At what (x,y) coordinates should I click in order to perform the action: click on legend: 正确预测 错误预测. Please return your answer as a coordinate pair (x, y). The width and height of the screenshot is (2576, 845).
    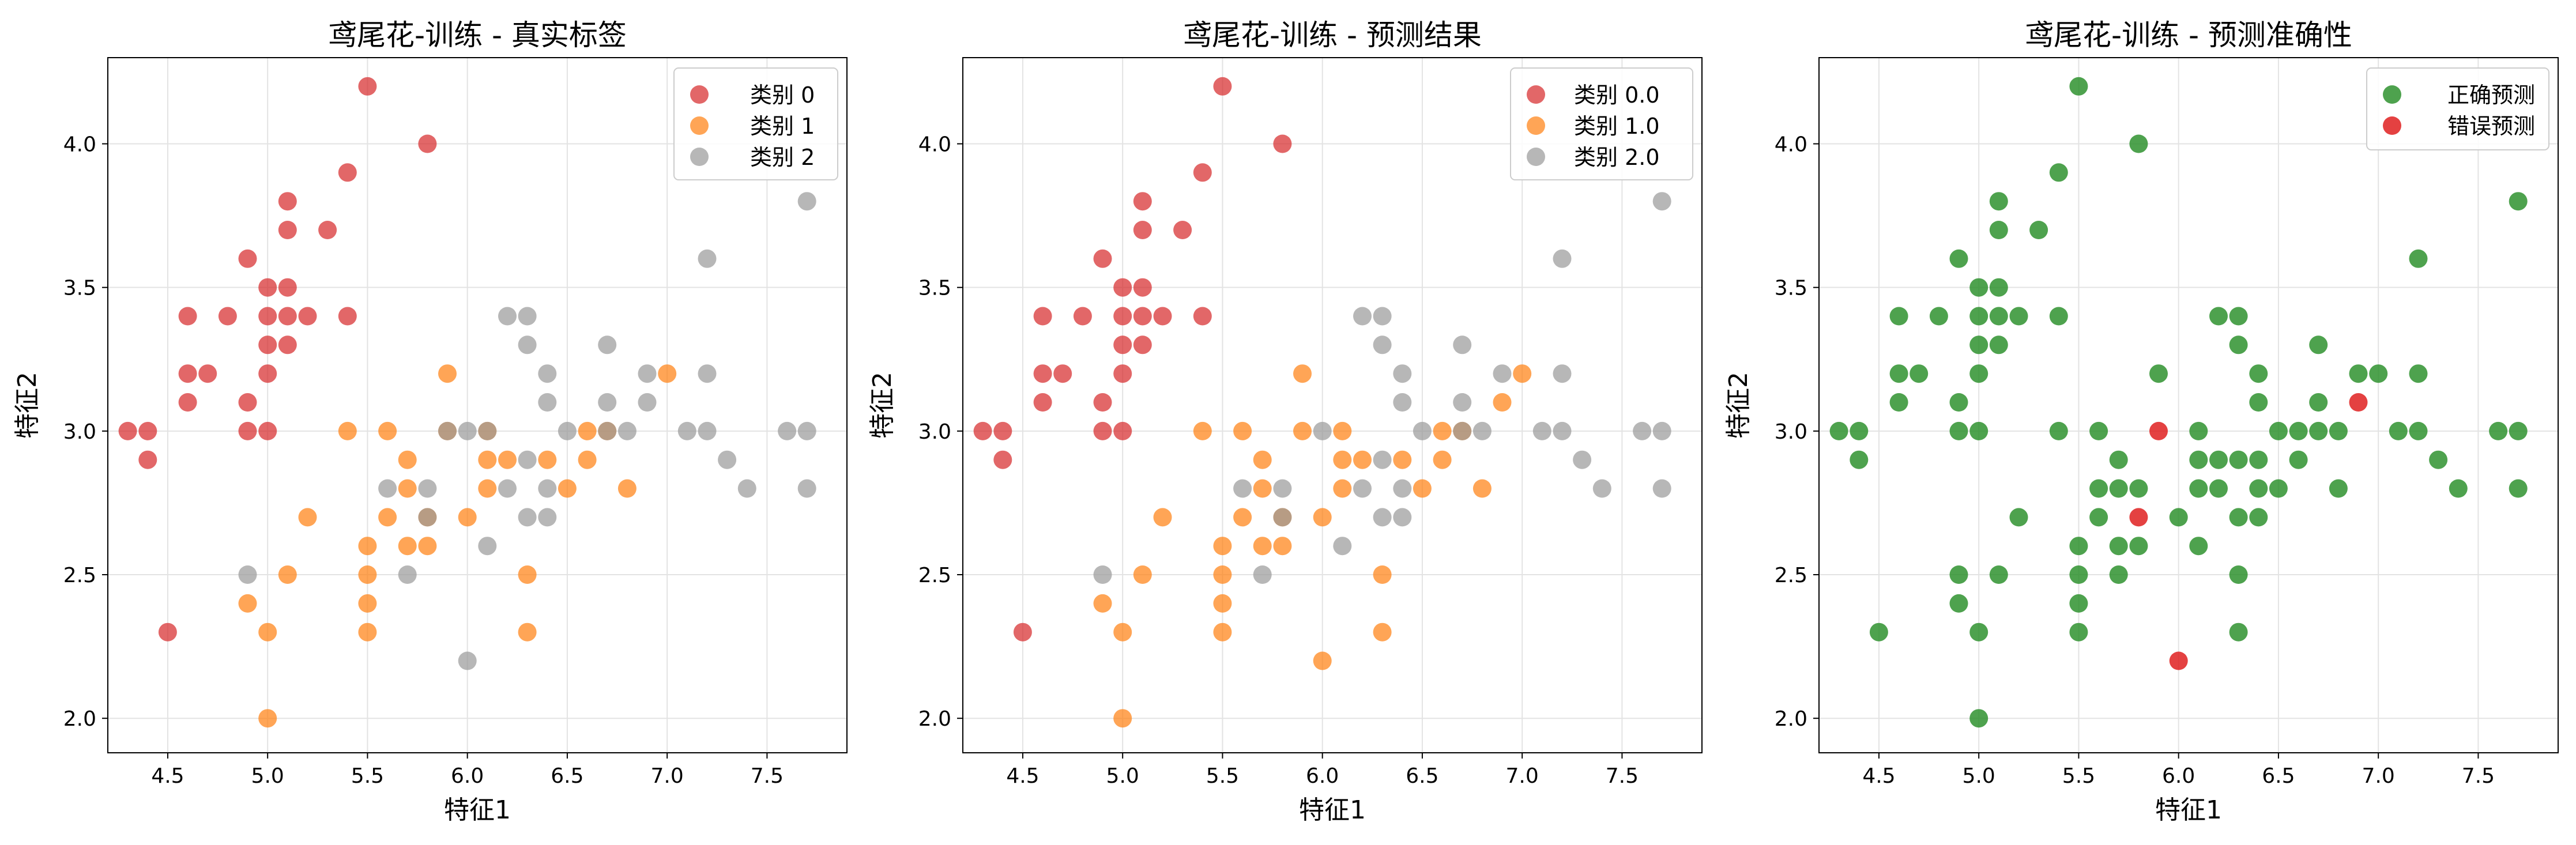
    Looking at the image, I should click on (2457, 109).